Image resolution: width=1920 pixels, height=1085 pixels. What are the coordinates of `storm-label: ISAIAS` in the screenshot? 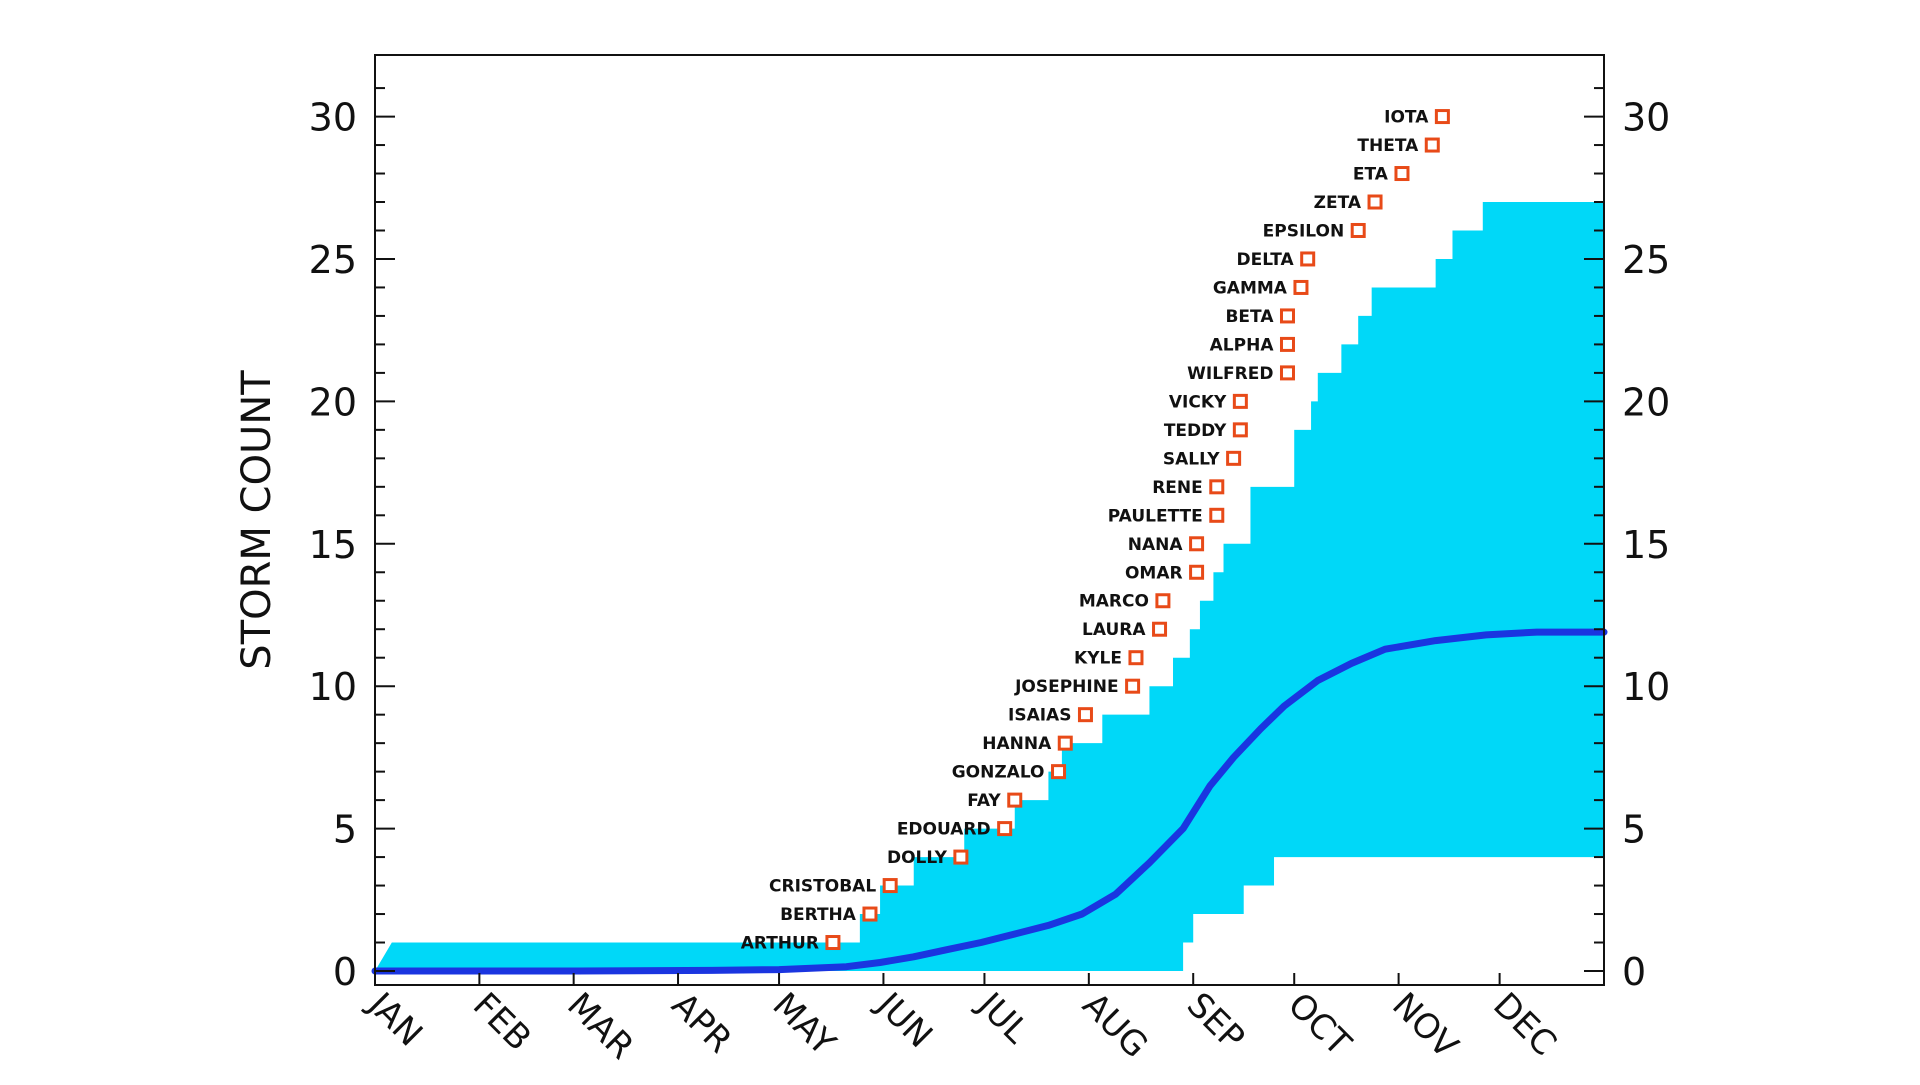 It's located at (1039, 716).